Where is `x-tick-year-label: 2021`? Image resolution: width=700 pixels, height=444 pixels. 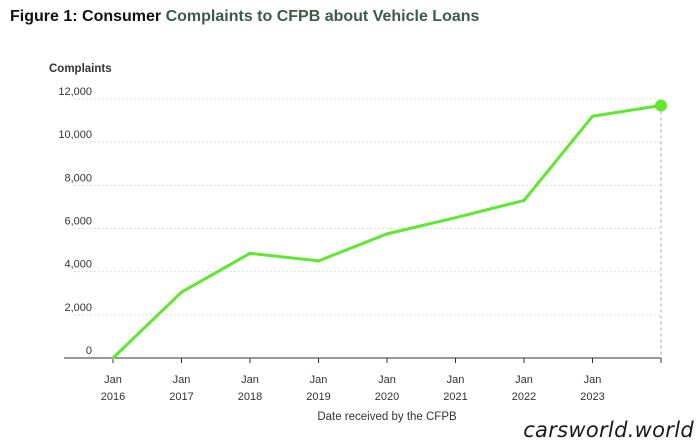
x-tick-year-label: 2021 is located at coordinates (455, 397).